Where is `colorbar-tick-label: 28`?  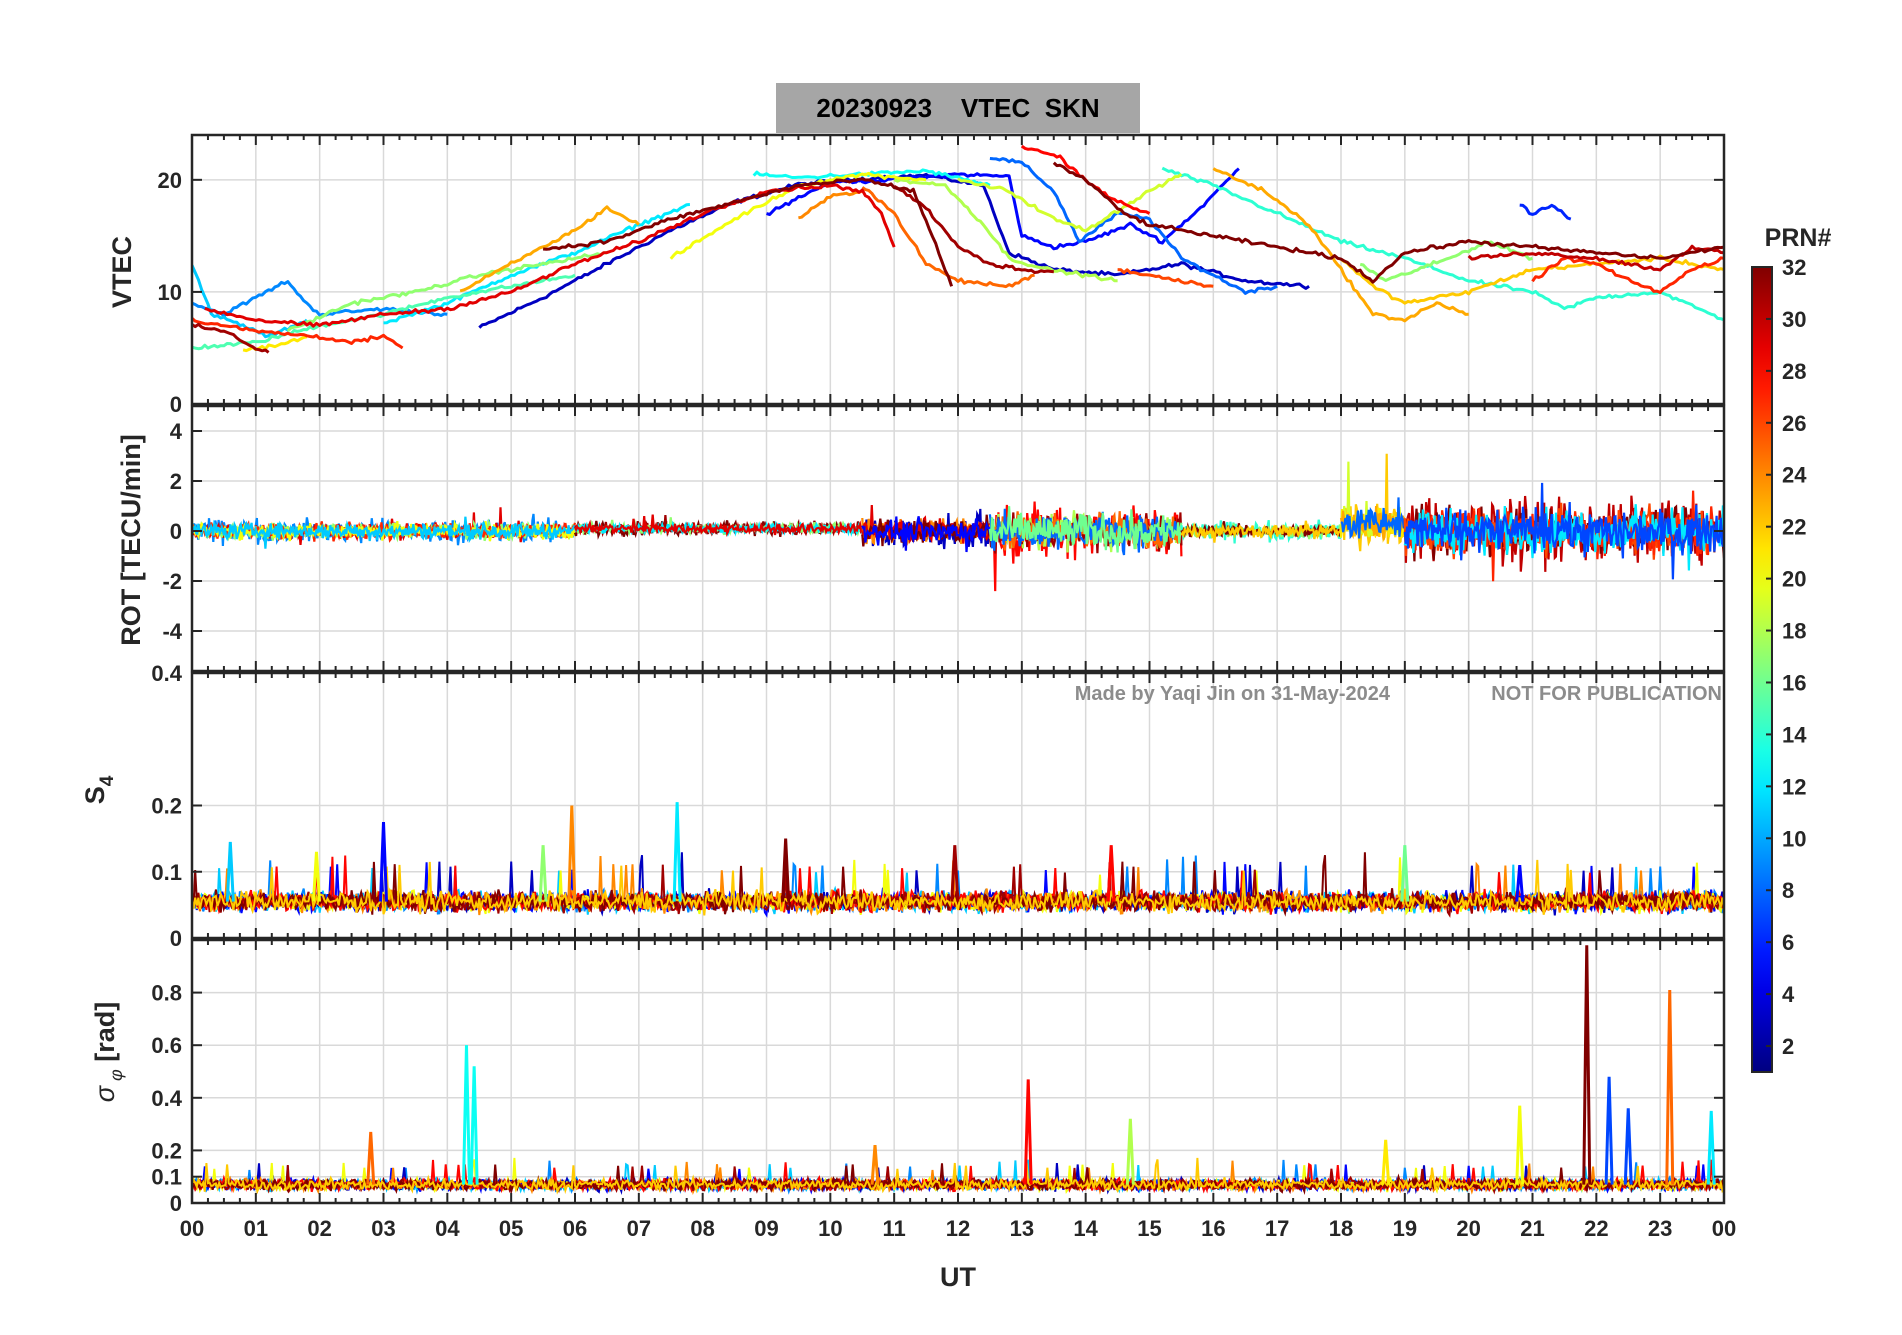
colorbar-tick-label: 28 is located at coordinates (1794, 371).